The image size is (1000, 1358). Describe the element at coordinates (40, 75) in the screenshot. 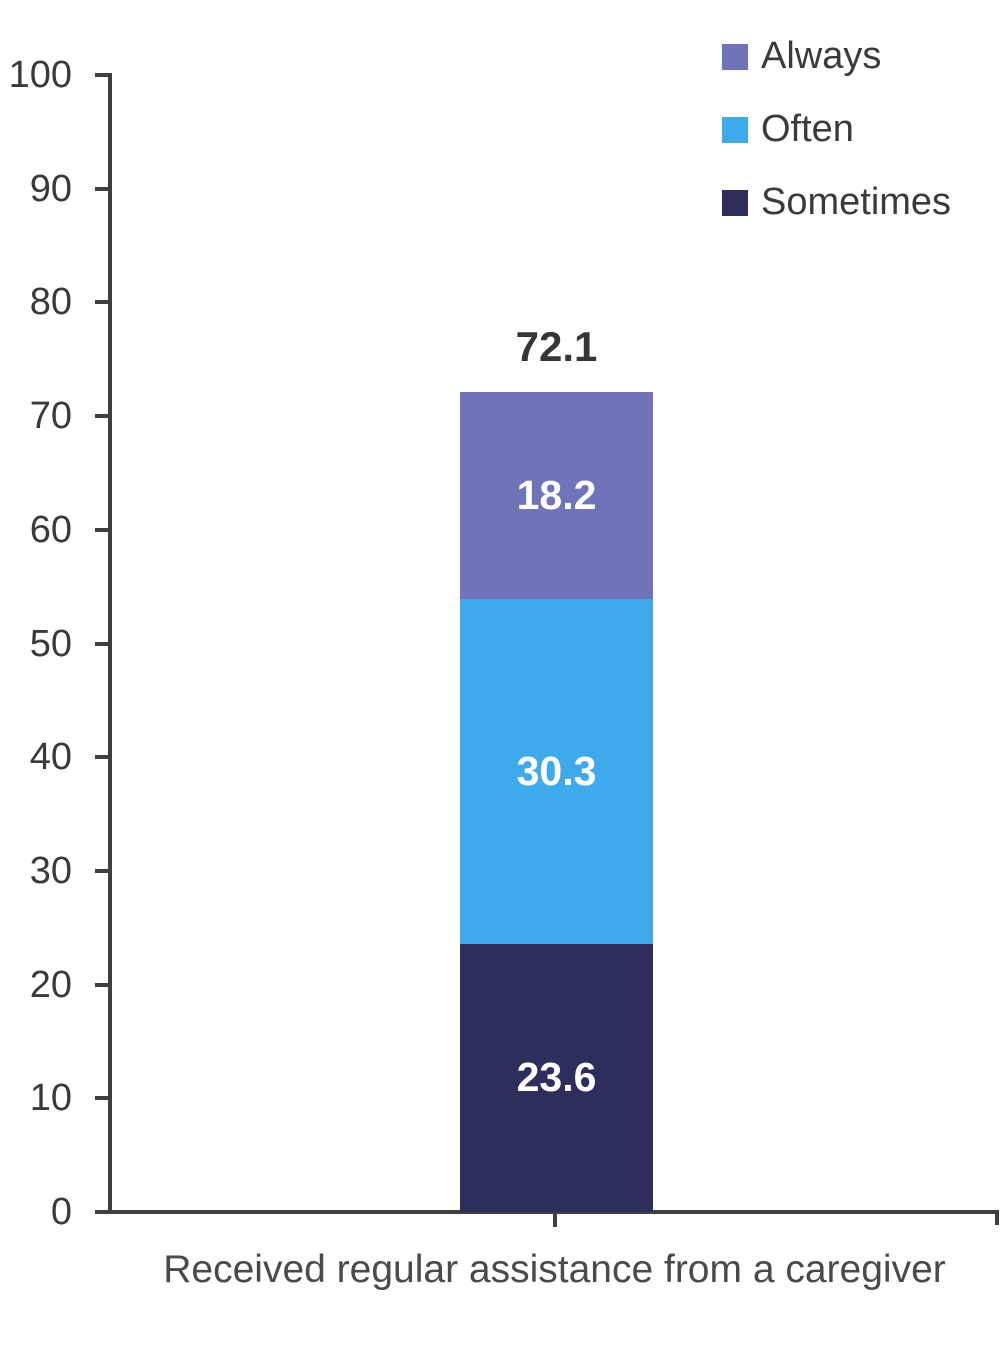

I see `y-axis-tick-label: 100` at that location.